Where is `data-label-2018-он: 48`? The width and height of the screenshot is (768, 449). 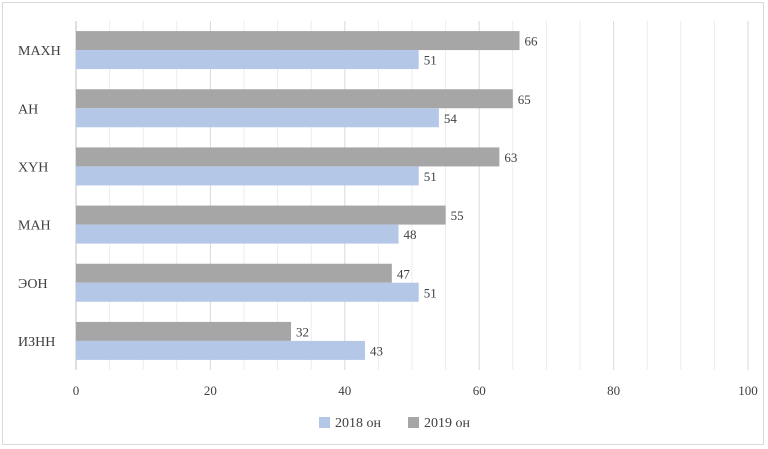
data-label-2018-он: 48 is located at coordinates (410, 234).